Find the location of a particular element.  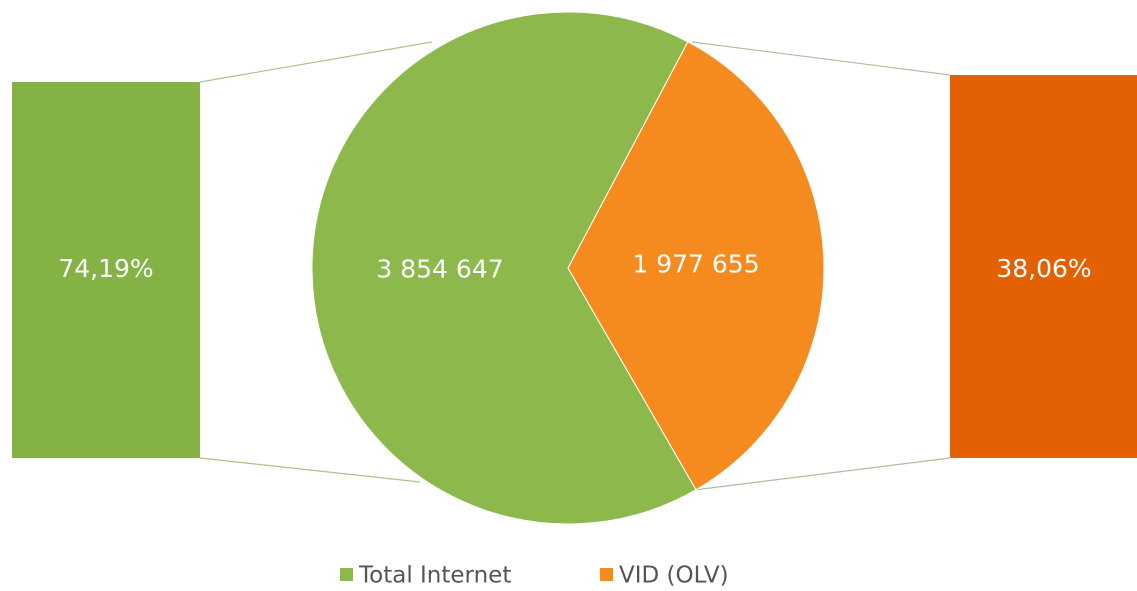

share-label: 74,19% is located at coordinates (105, 268).